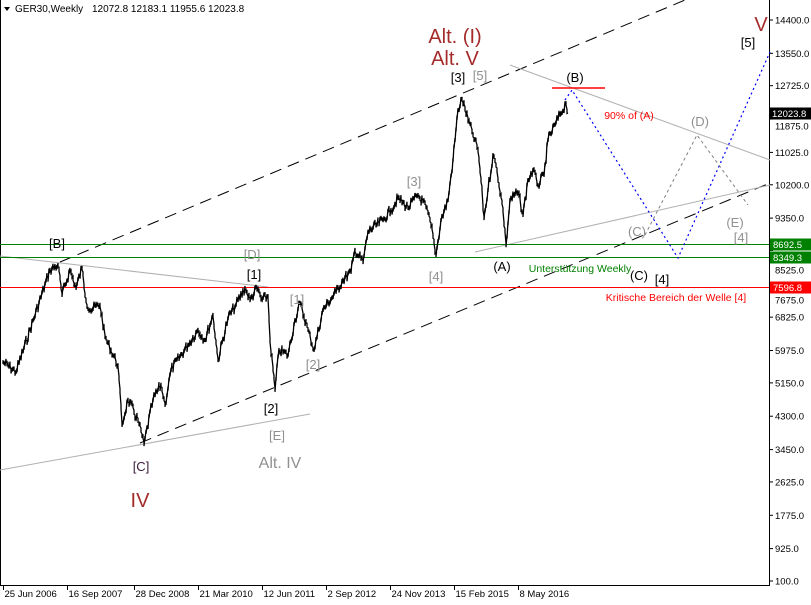  I want to click on label-alt-IV: Alt. IV, so click(280, 463).